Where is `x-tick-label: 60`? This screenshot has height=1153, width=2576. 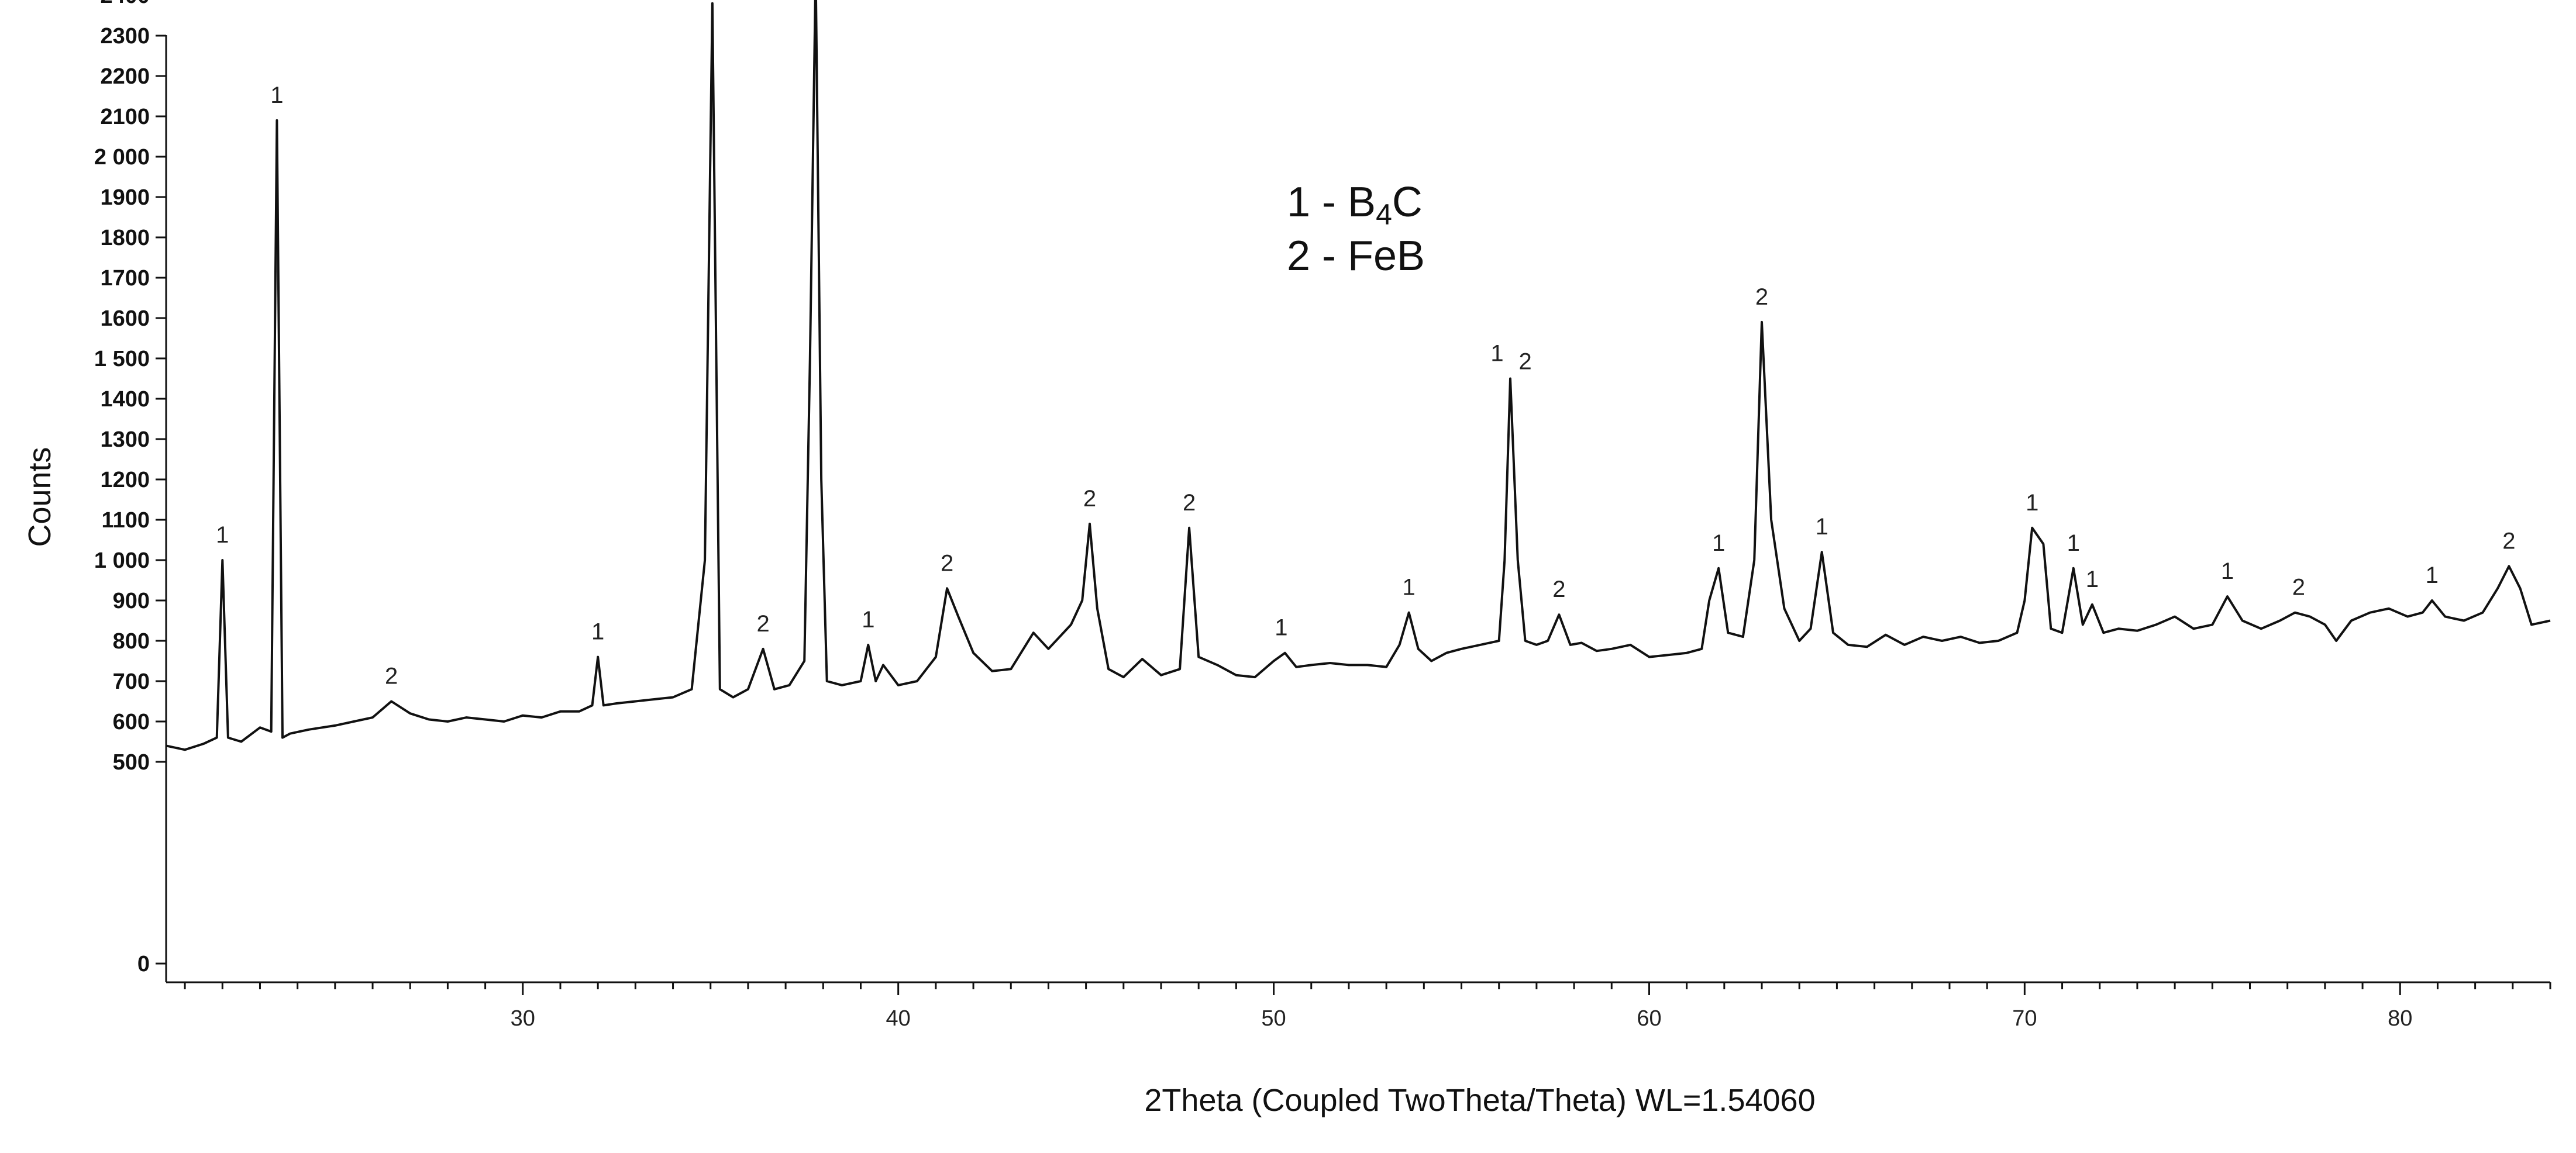
x-tick-label: 60 is located at coordinates (1649, 1018).